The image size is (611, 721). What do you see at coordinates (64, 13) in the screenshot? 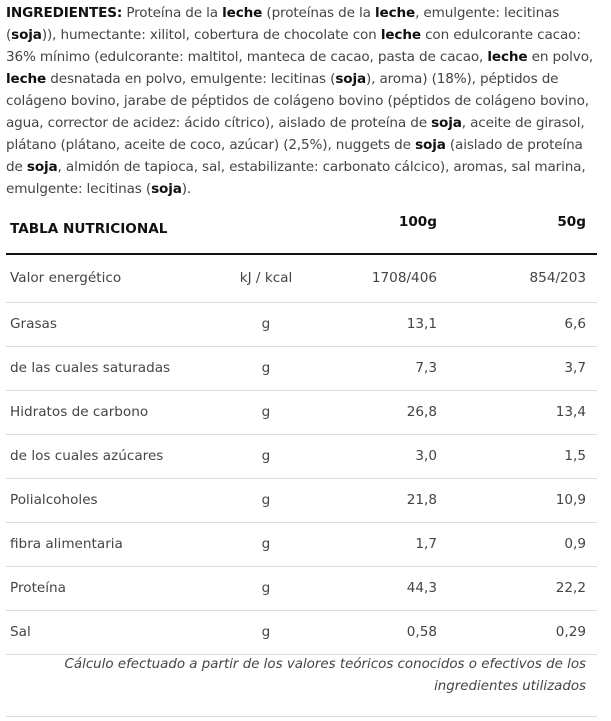
I see `ingredient-highlight: INGREDIENTES:` at bounding box center [64, 13].